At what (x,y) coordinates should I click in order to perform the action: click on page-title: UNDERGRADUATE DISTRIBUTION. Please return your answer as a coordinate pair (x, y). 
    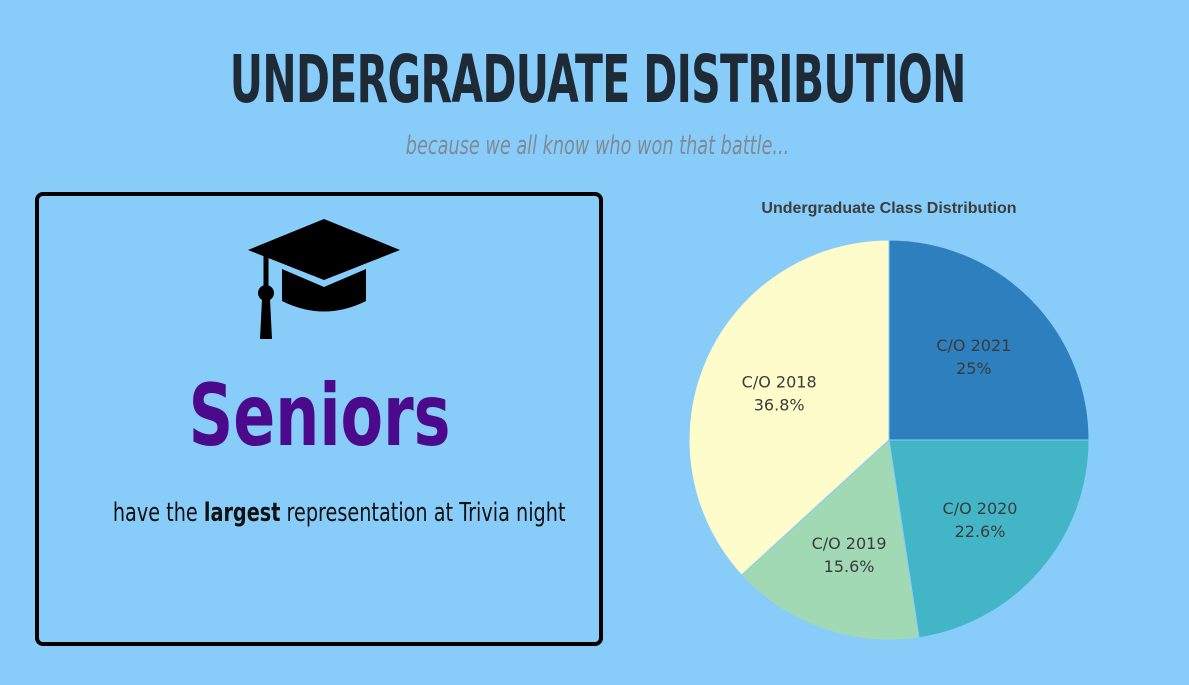
    Looking at the image, I should click on (598, 79).